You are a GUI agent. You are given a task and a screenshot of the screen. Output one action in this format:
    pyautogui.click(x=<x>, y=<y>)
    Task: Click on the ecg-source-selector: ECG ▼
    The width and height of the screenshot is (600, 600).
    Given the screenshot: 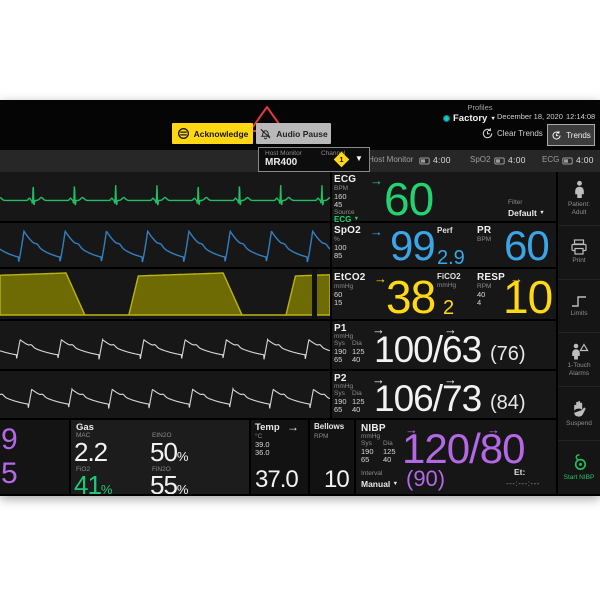 What is the action you would take?
    pyautogui.click(x=347, y=219)
    